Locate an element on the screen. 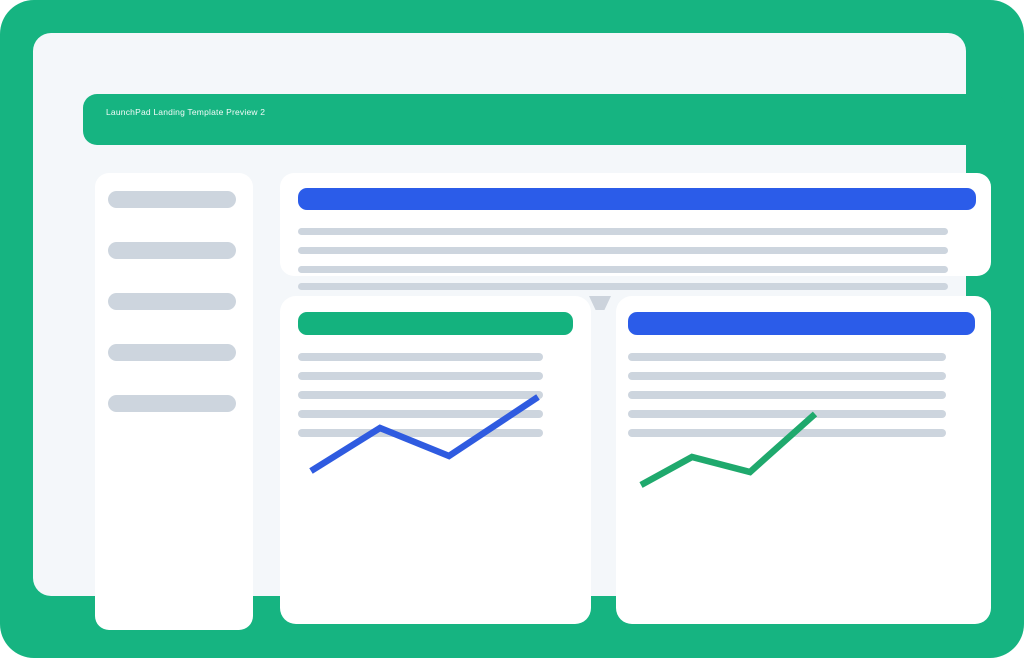 The height and width of the screenshot is (658, 1024). title-bar: LaunchPad Landing Template Preview 2 is located at coordinates (544, 119).